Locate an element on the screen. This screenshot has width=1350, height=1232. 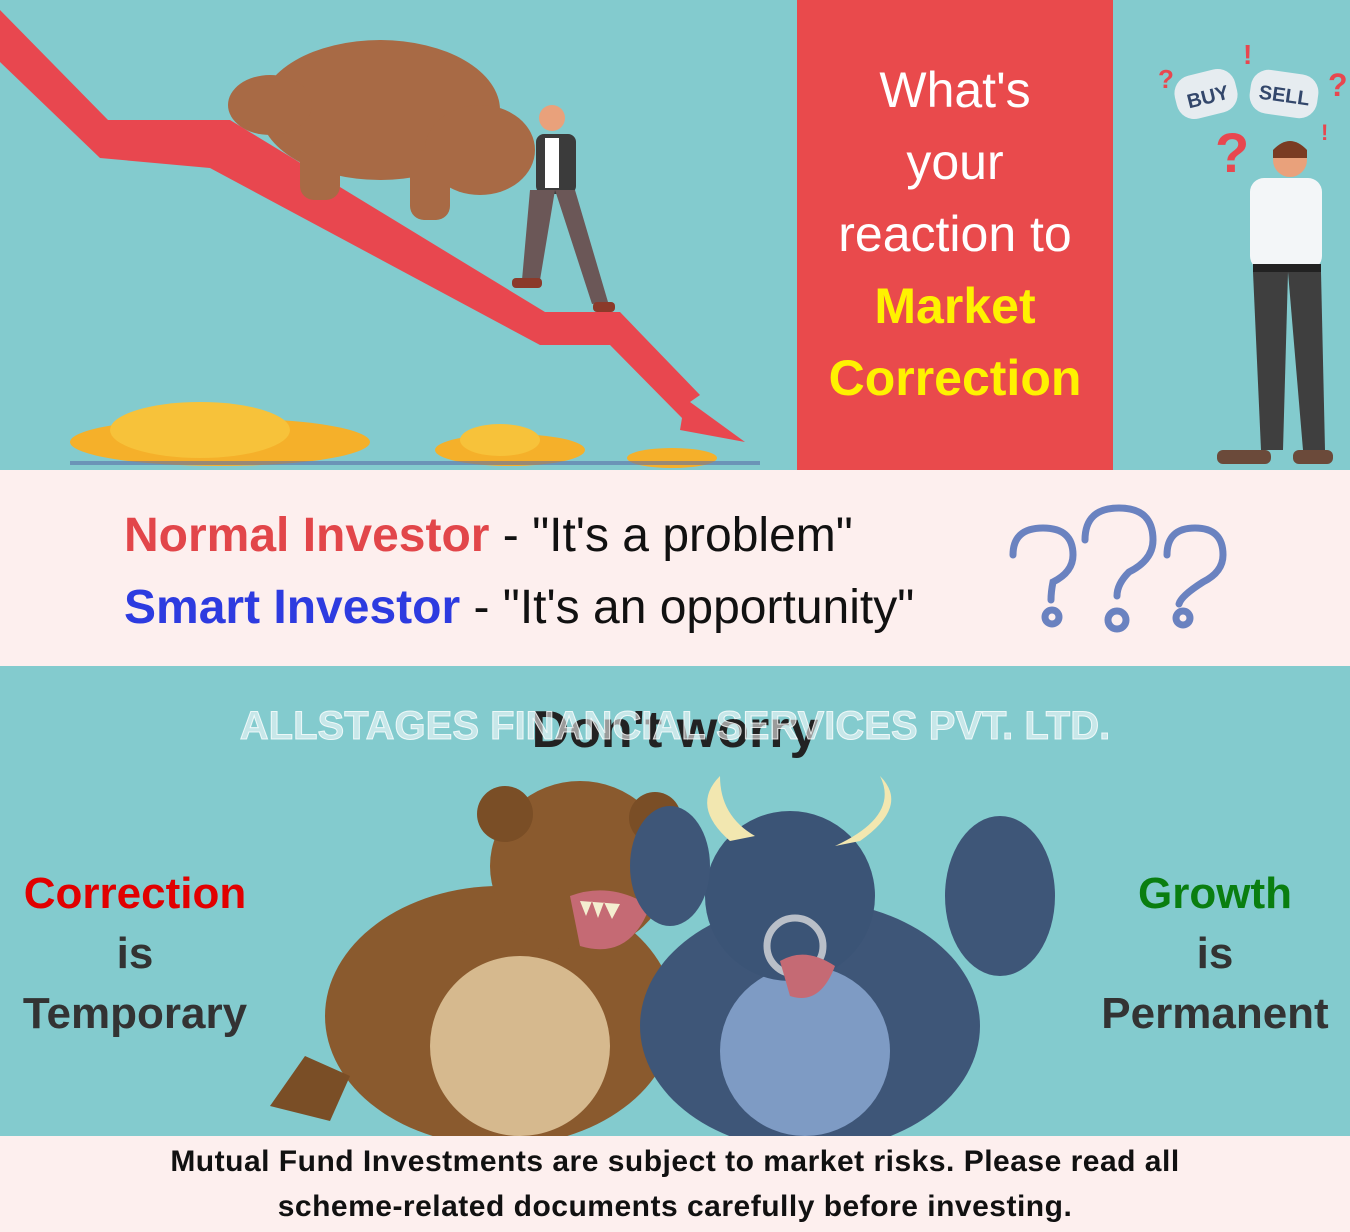
temporary-word: Temporary is located at coordinates (135, 1013).